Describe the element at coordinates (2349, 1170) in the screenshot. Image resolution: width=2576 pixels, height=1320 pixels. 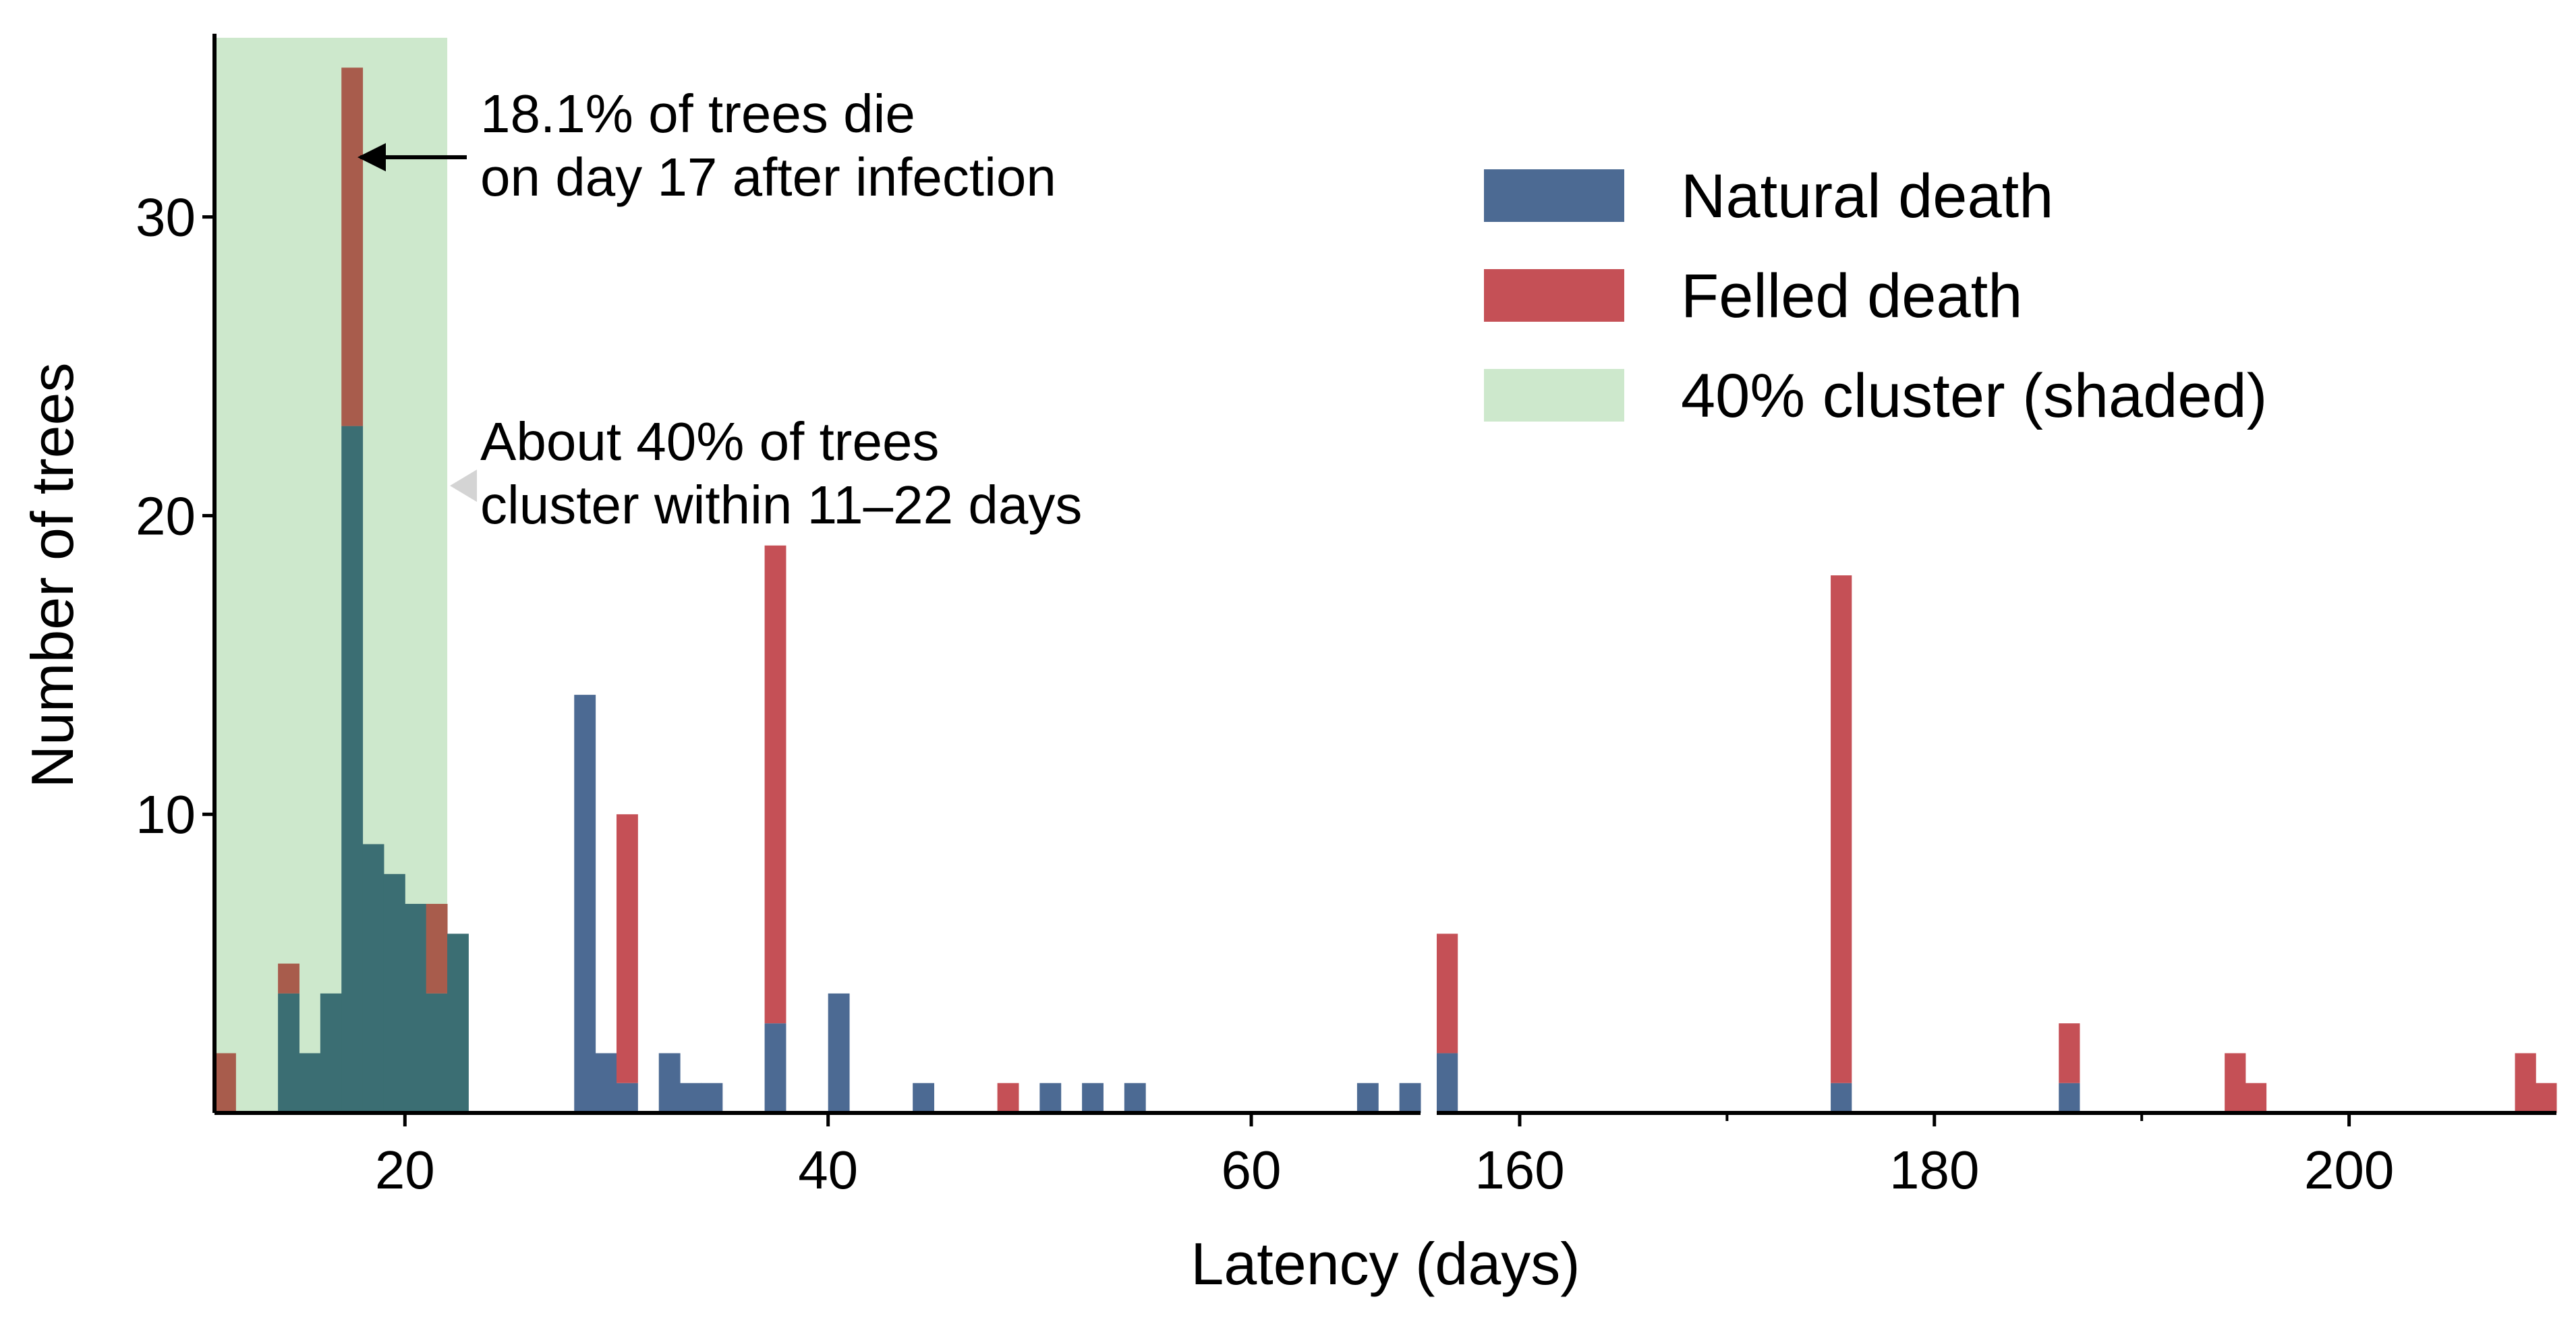
I see `x-tick-label-200: 200` at that location.